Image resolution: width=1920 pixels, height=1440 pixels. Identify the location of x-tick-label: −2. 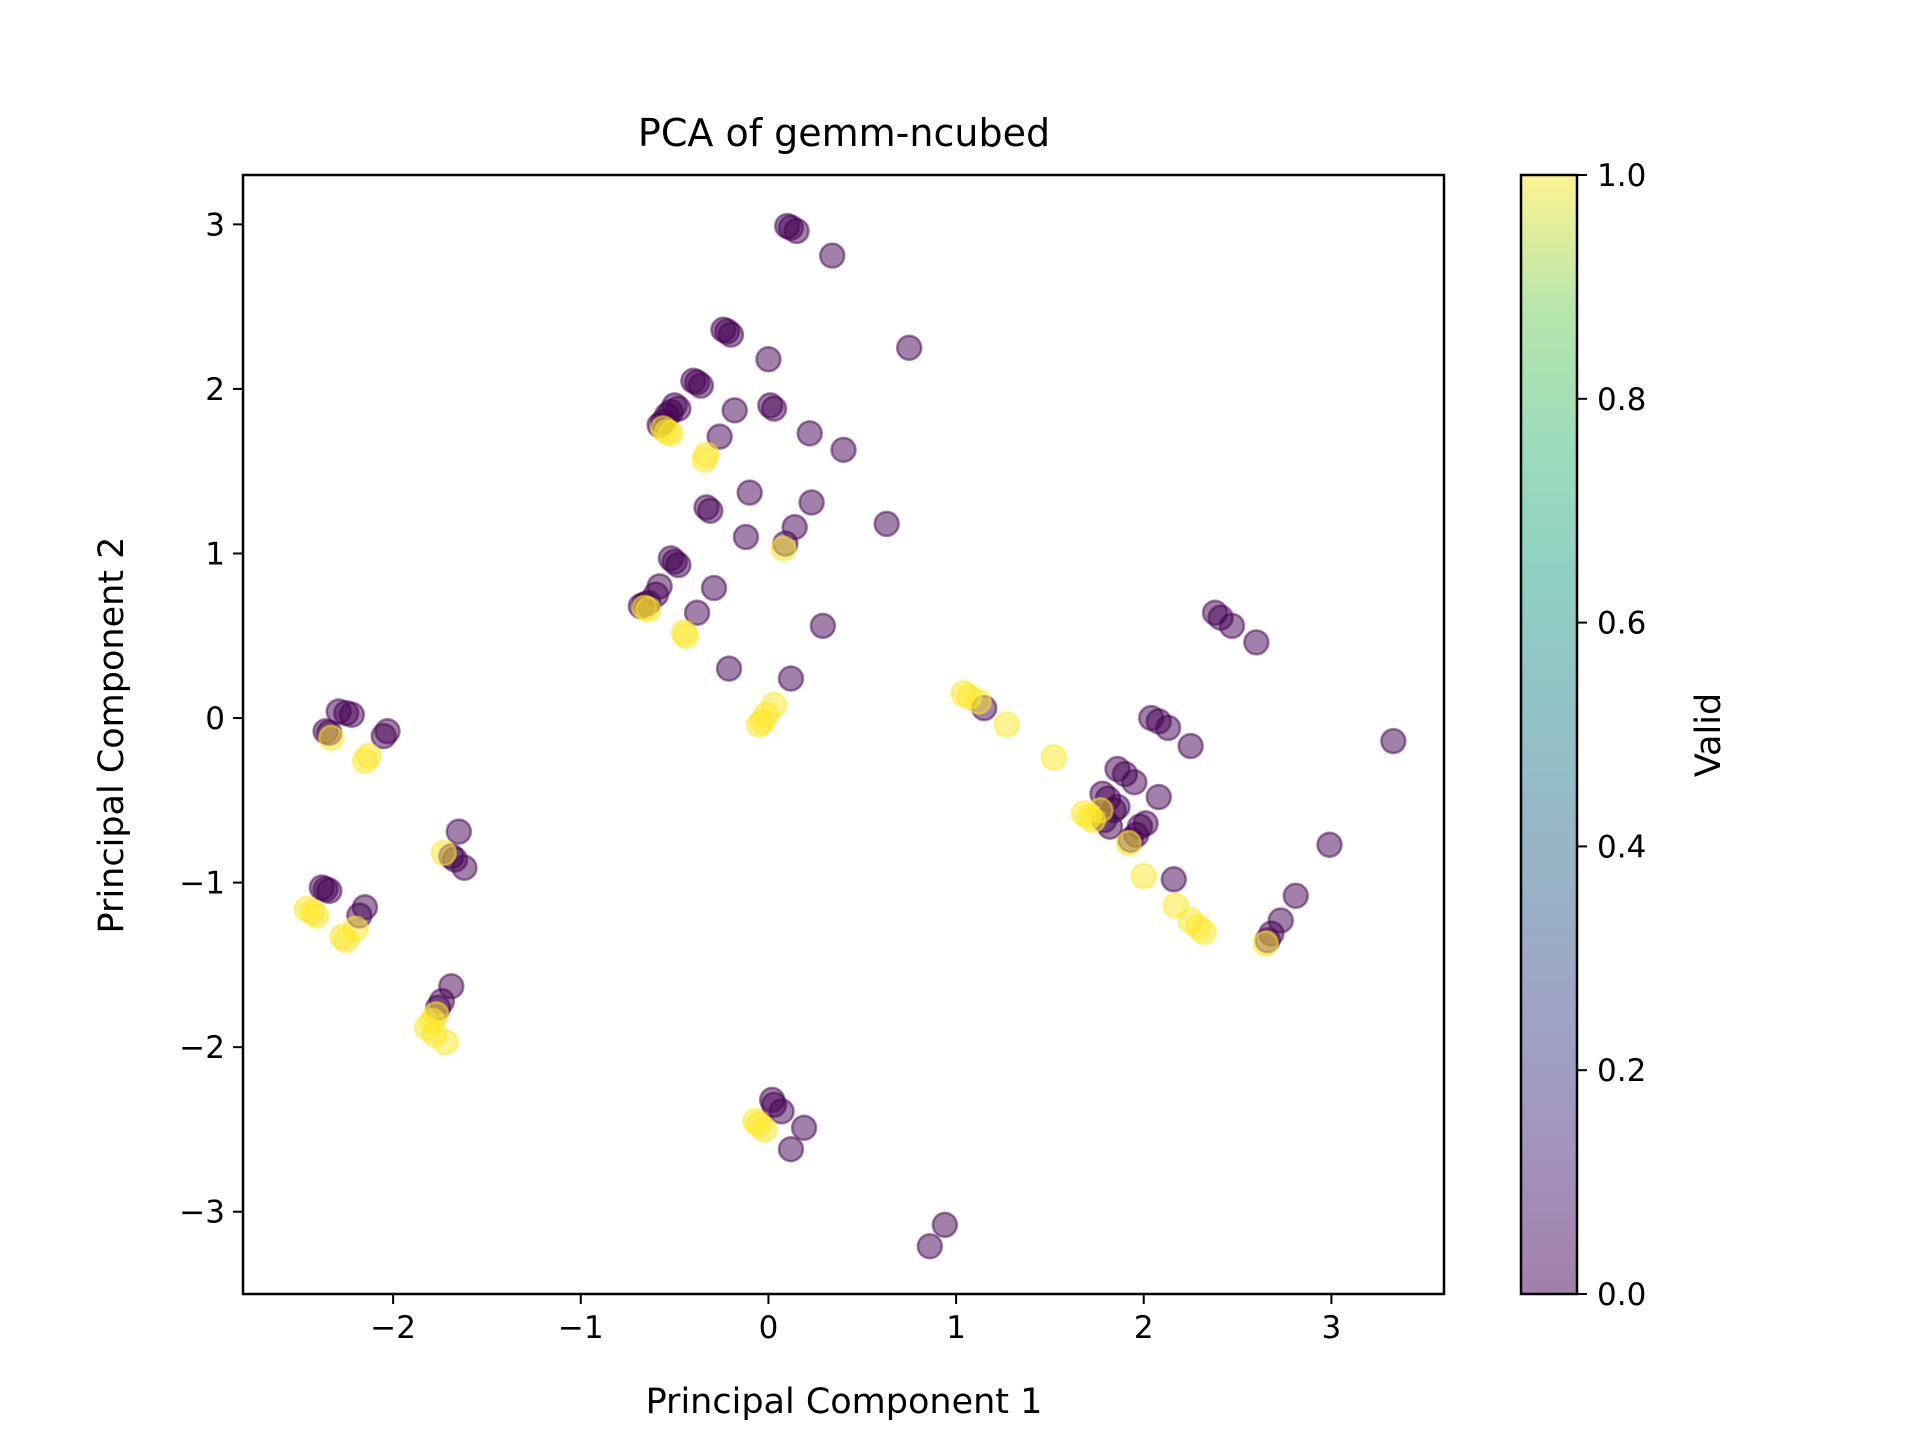
(393, 1328).